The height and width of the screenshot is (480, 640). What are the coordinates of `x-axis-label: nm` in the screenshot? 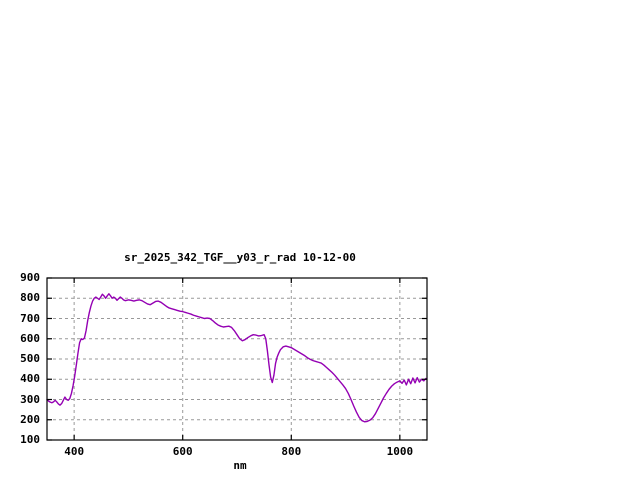 It's located at (240, 465).